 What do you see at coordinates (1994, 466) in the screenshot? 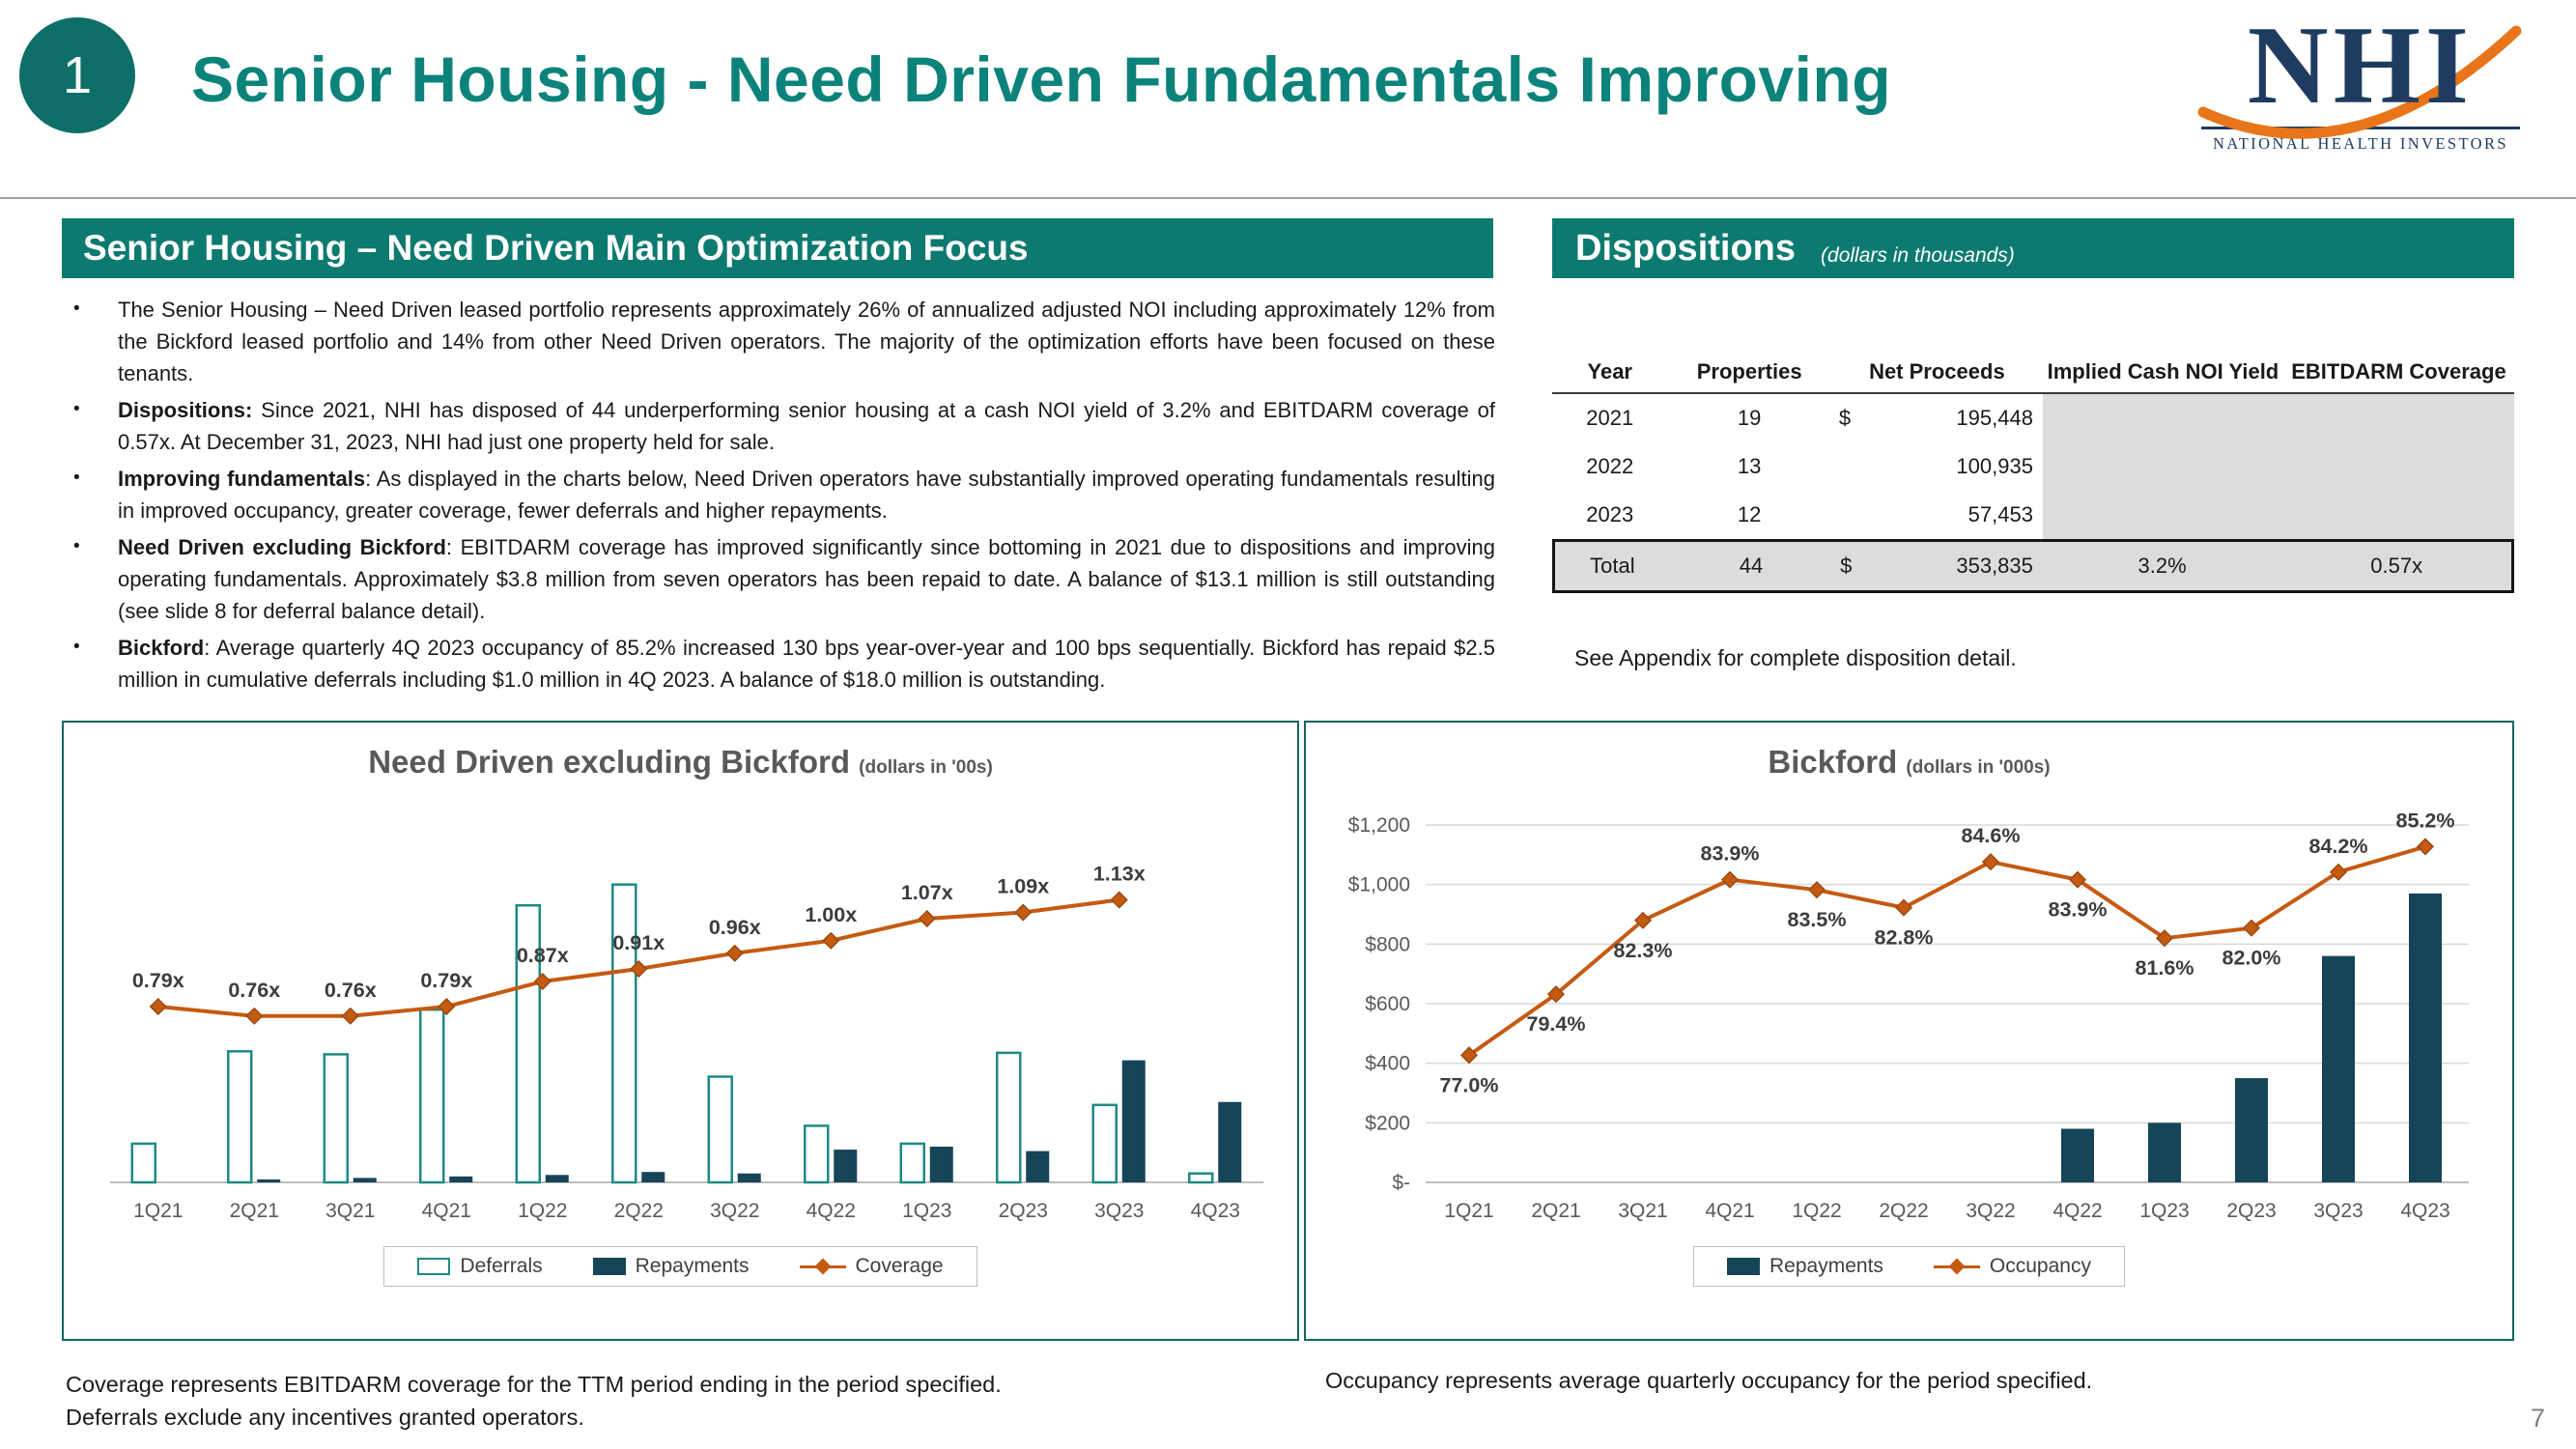
I see `net-proceeds-cell: 100,935` at bounding box center [1994, 466].